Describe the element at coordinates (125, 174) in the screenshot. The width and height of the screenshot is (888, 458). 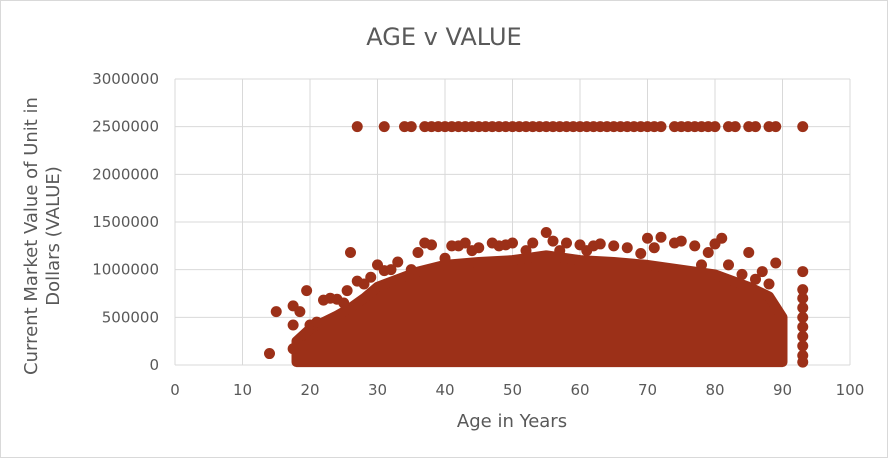
I see `y-tick-label: 2000000` at that location.